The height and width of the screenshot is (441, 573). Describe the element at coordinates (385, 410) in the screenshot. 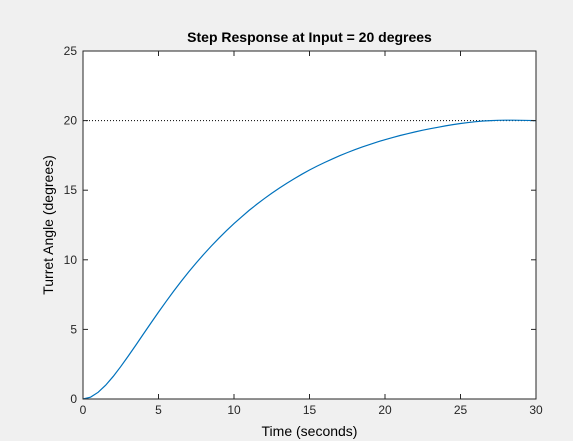

I see `x-tick-label: 20` at that location.